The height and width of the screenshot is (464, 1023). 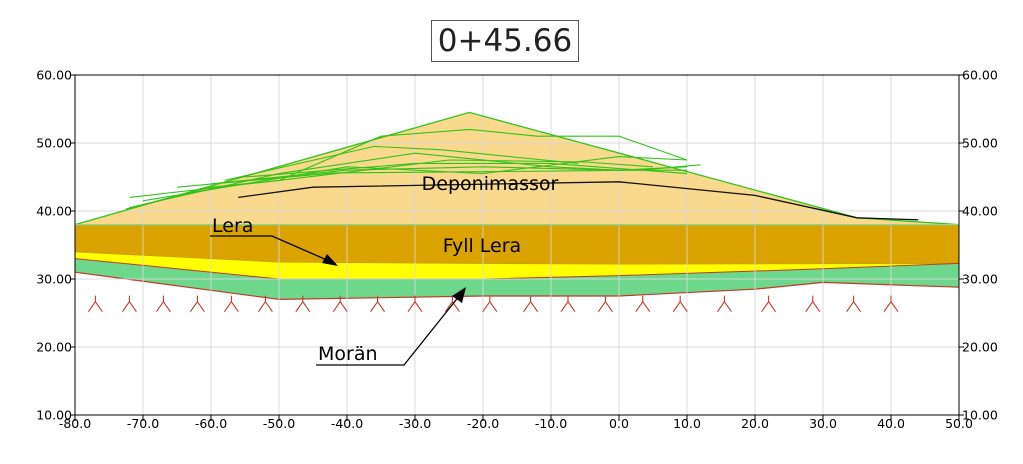 What do you see at coordinates (54, 211) in the screenshot?
I see `y-tick-label-left: 40.00` at bounding box center [54, 211].